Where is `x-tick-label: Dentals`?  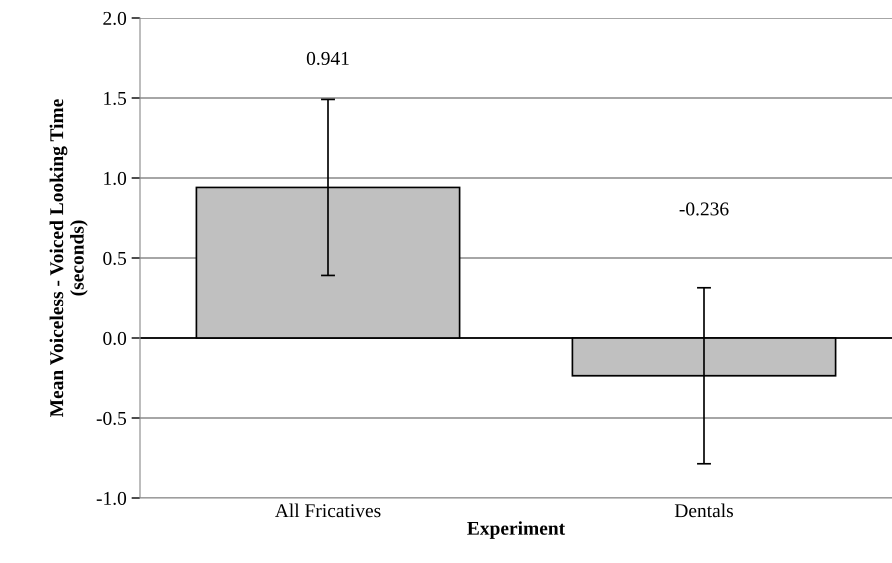
x-tick-label: Dentals is located at coordinates (703, 511).